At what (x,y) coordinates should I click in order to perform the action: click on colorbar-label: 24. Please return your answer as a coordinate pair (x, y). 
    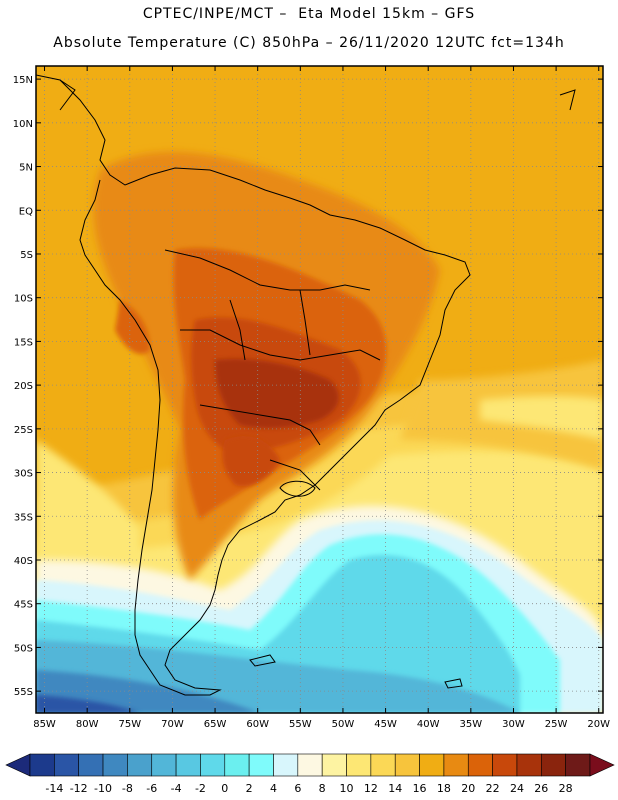
    Looking at the image, I should click on (517, 788).